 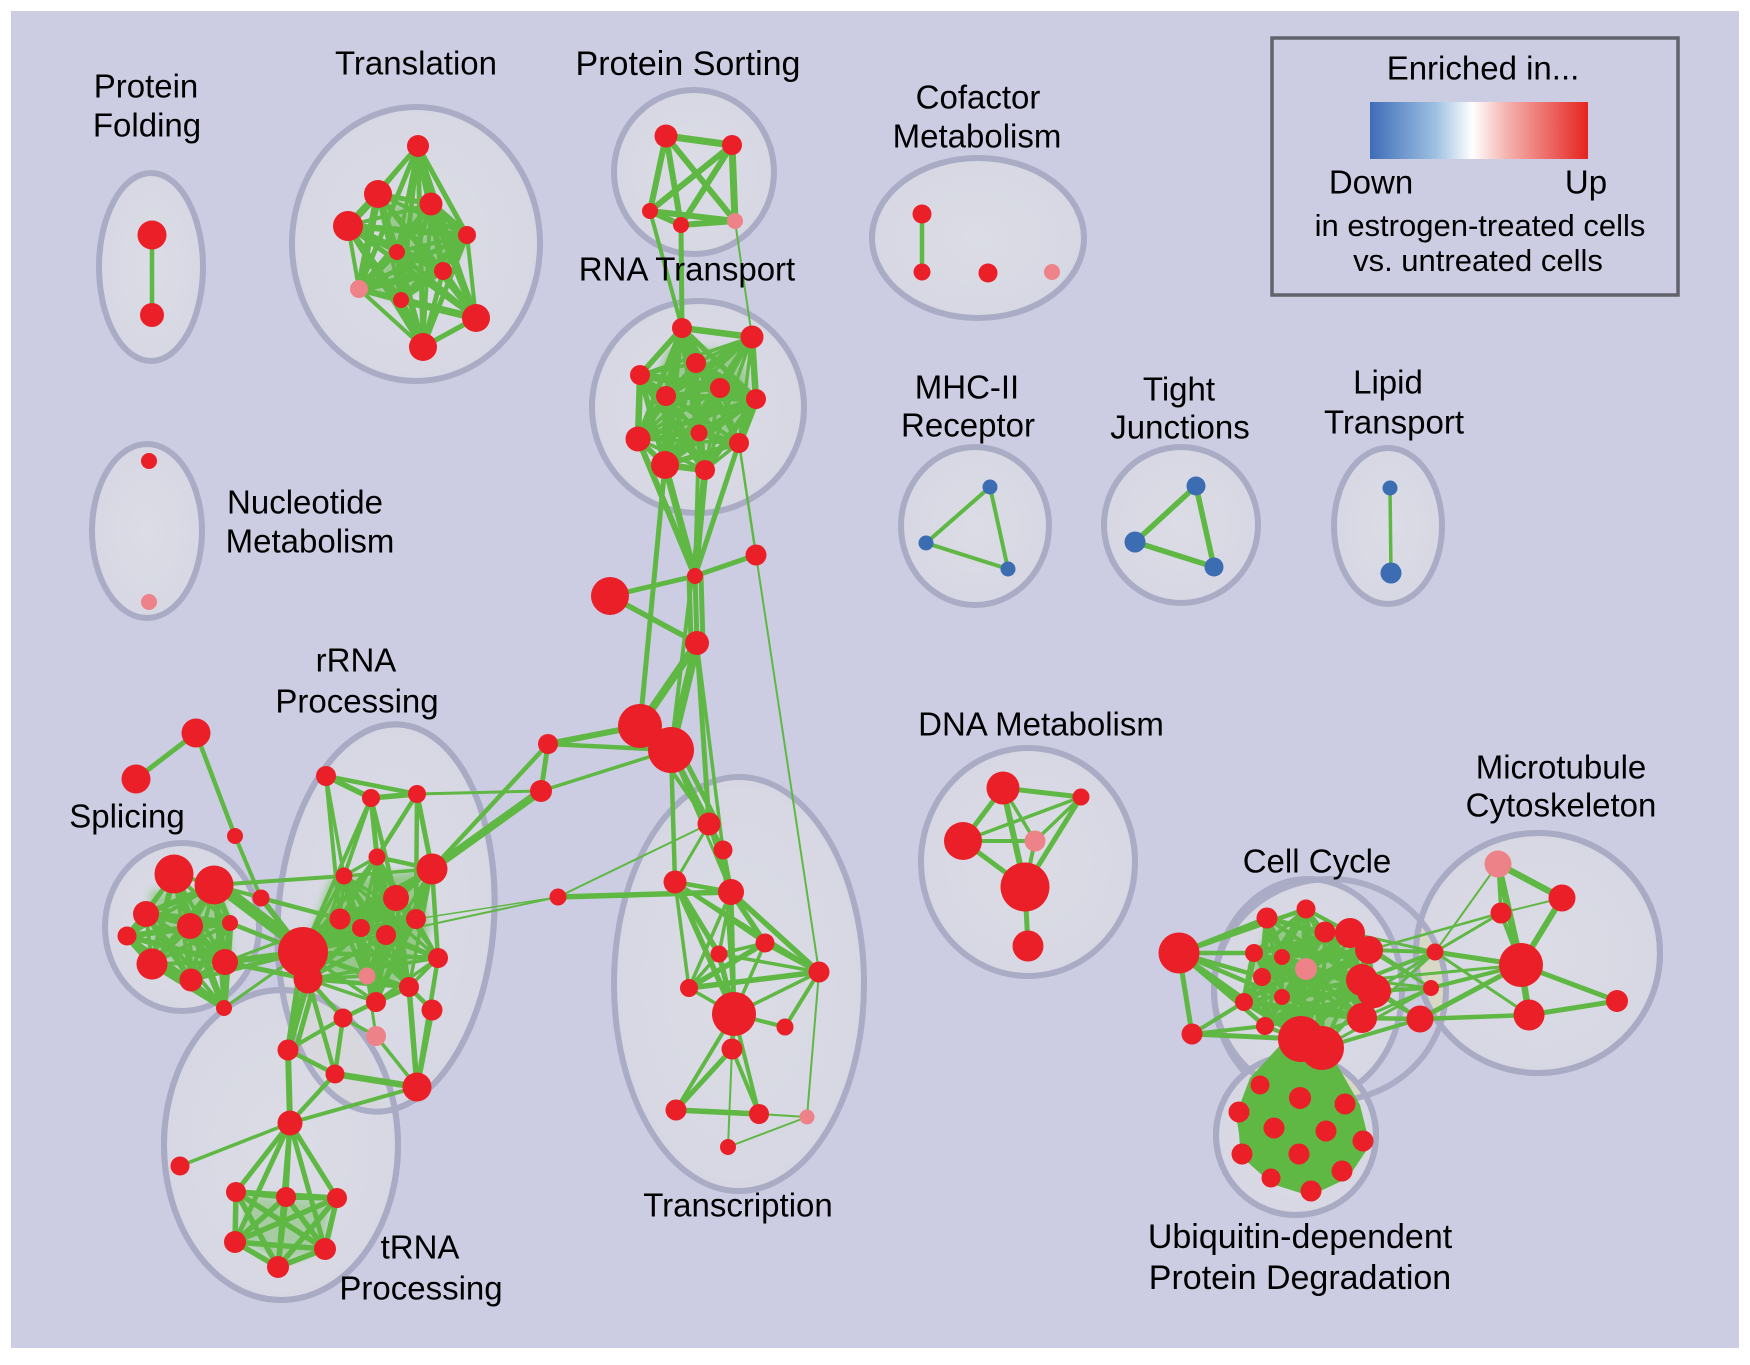 What do you see at coordinates (1317, 861) in the screenshot?
I see `svg-text: Cell Cycle` at bounding box center [1317, 861].